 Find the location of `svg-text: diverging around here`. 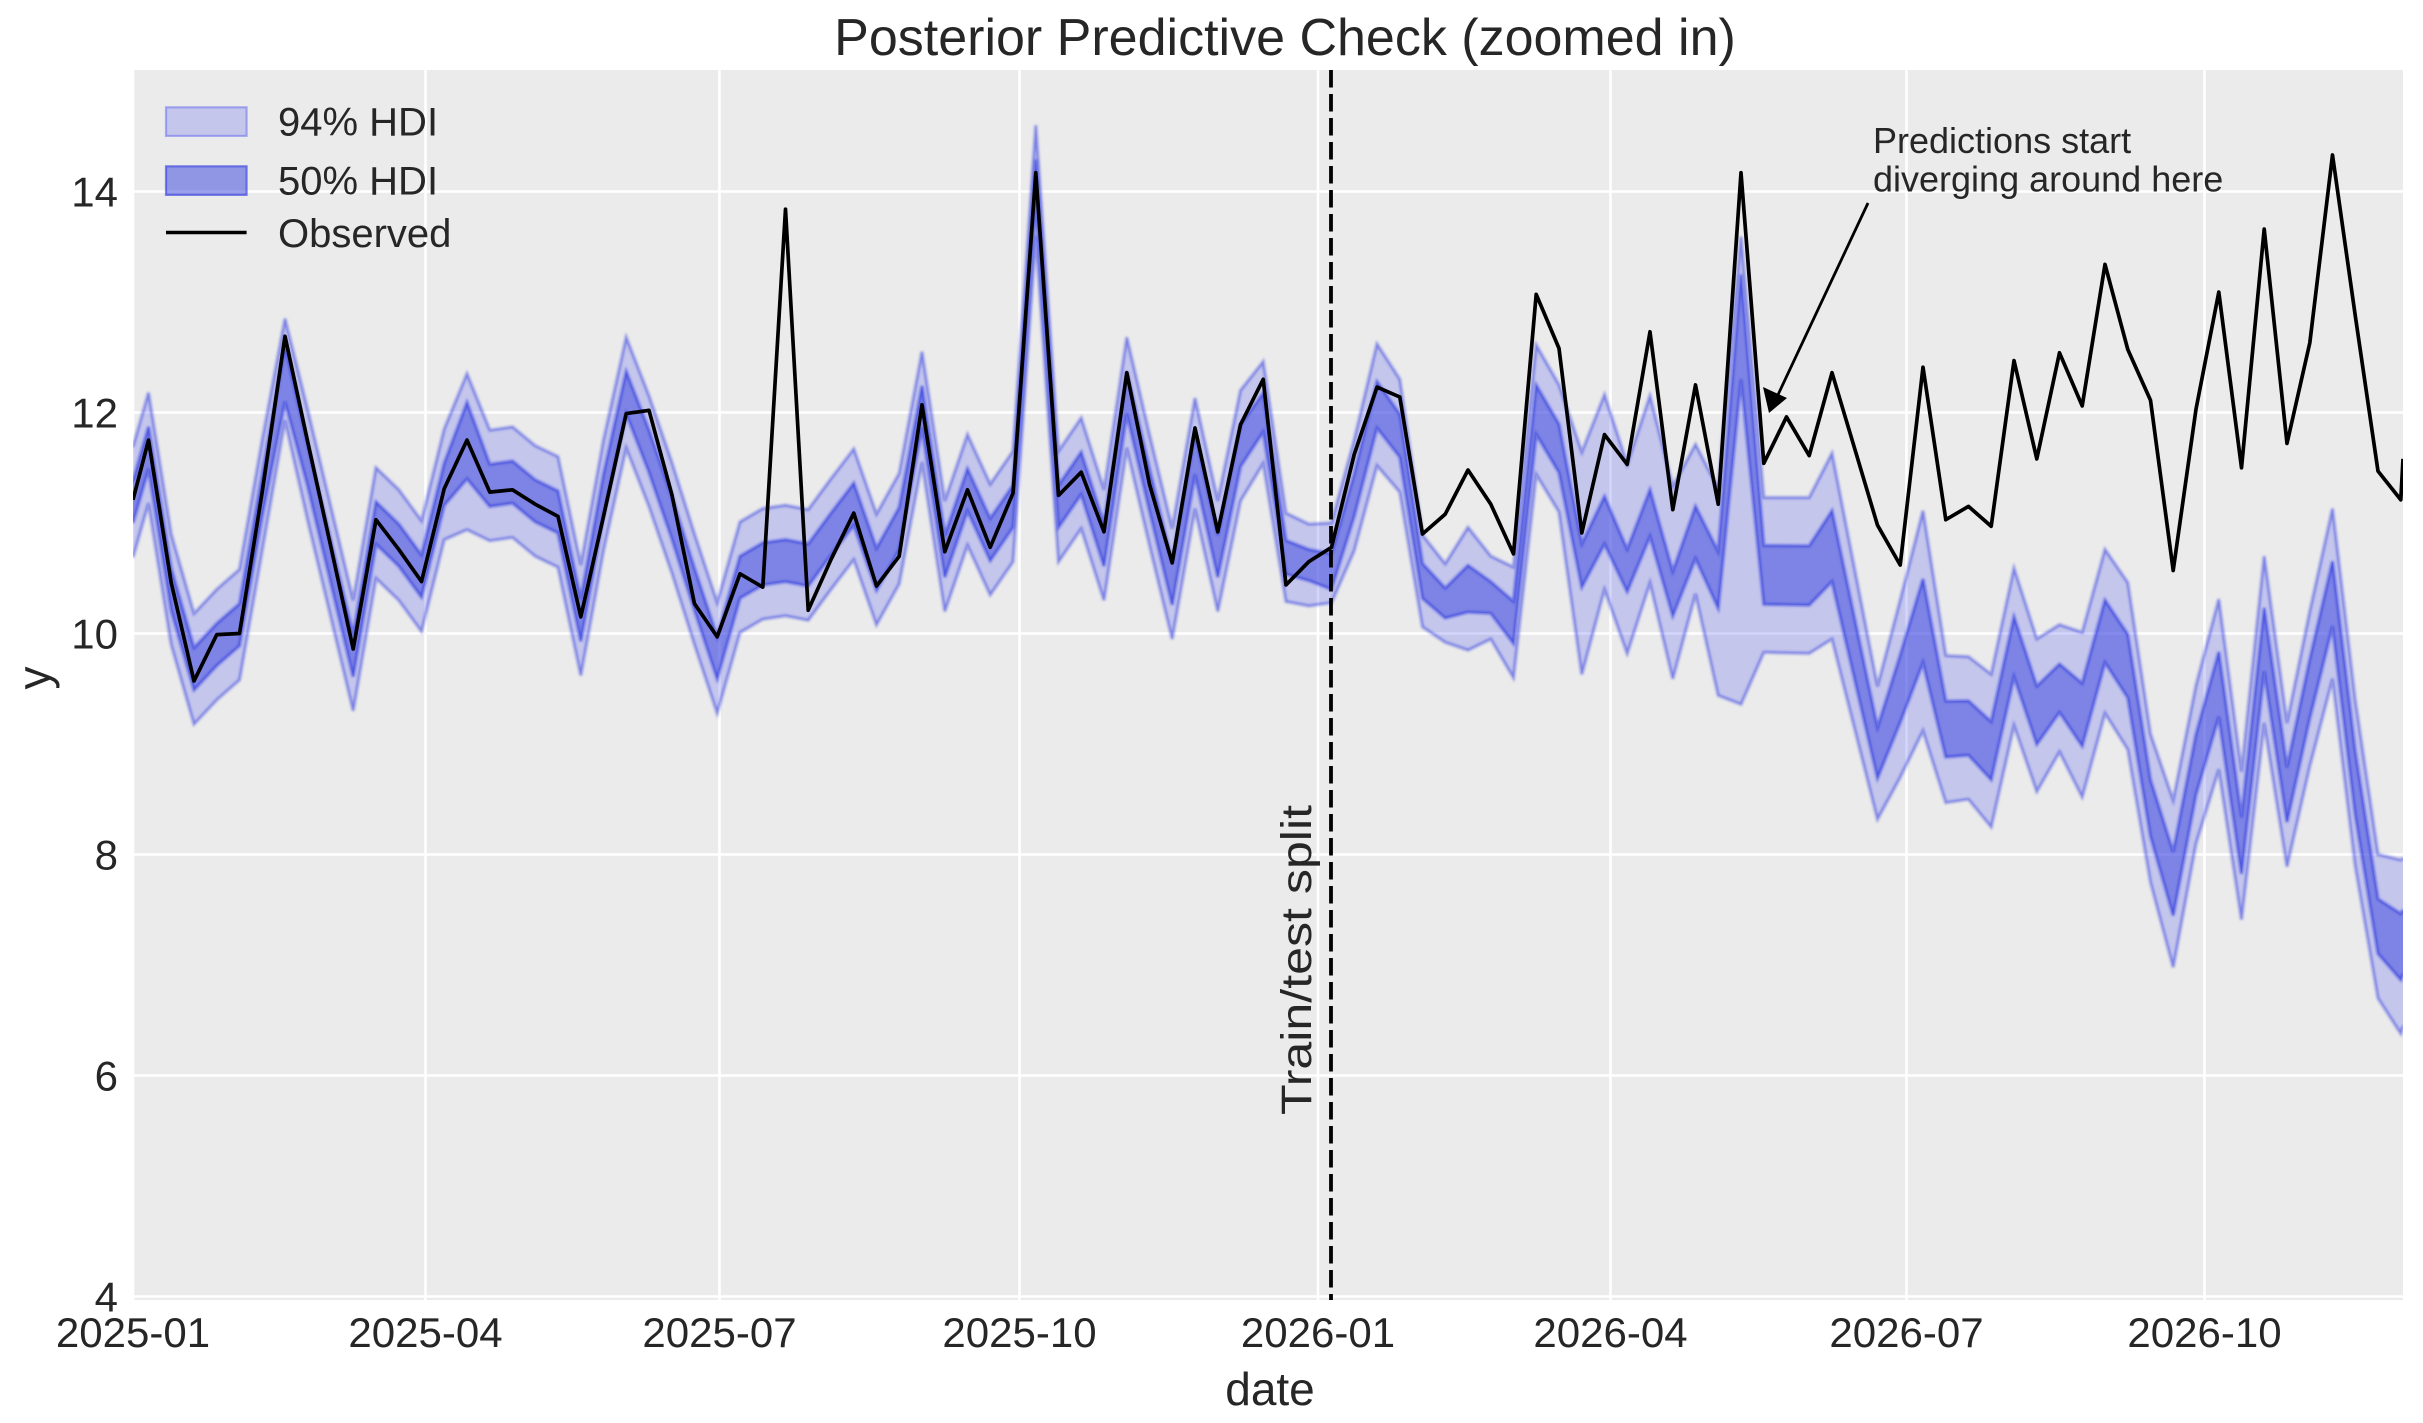

svg-text: diverging around here is located at coordinates (2048, 179).